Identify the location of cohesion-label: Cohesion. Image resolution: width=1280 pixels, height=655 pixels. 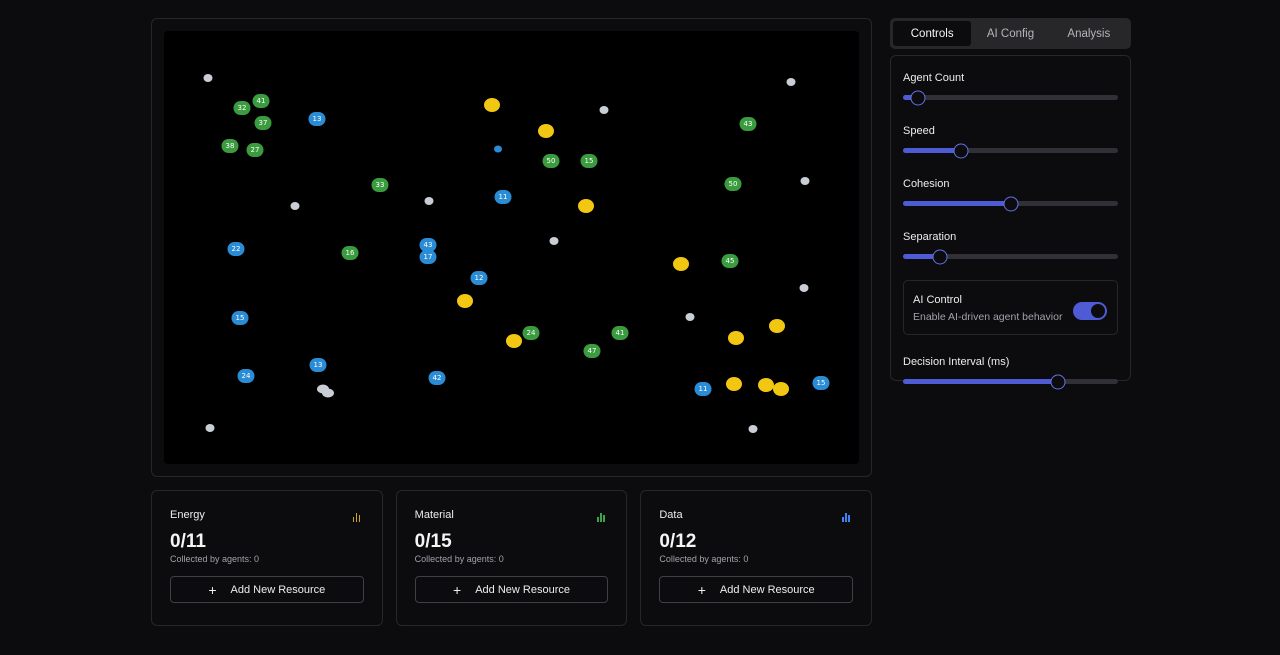
(926, 184).